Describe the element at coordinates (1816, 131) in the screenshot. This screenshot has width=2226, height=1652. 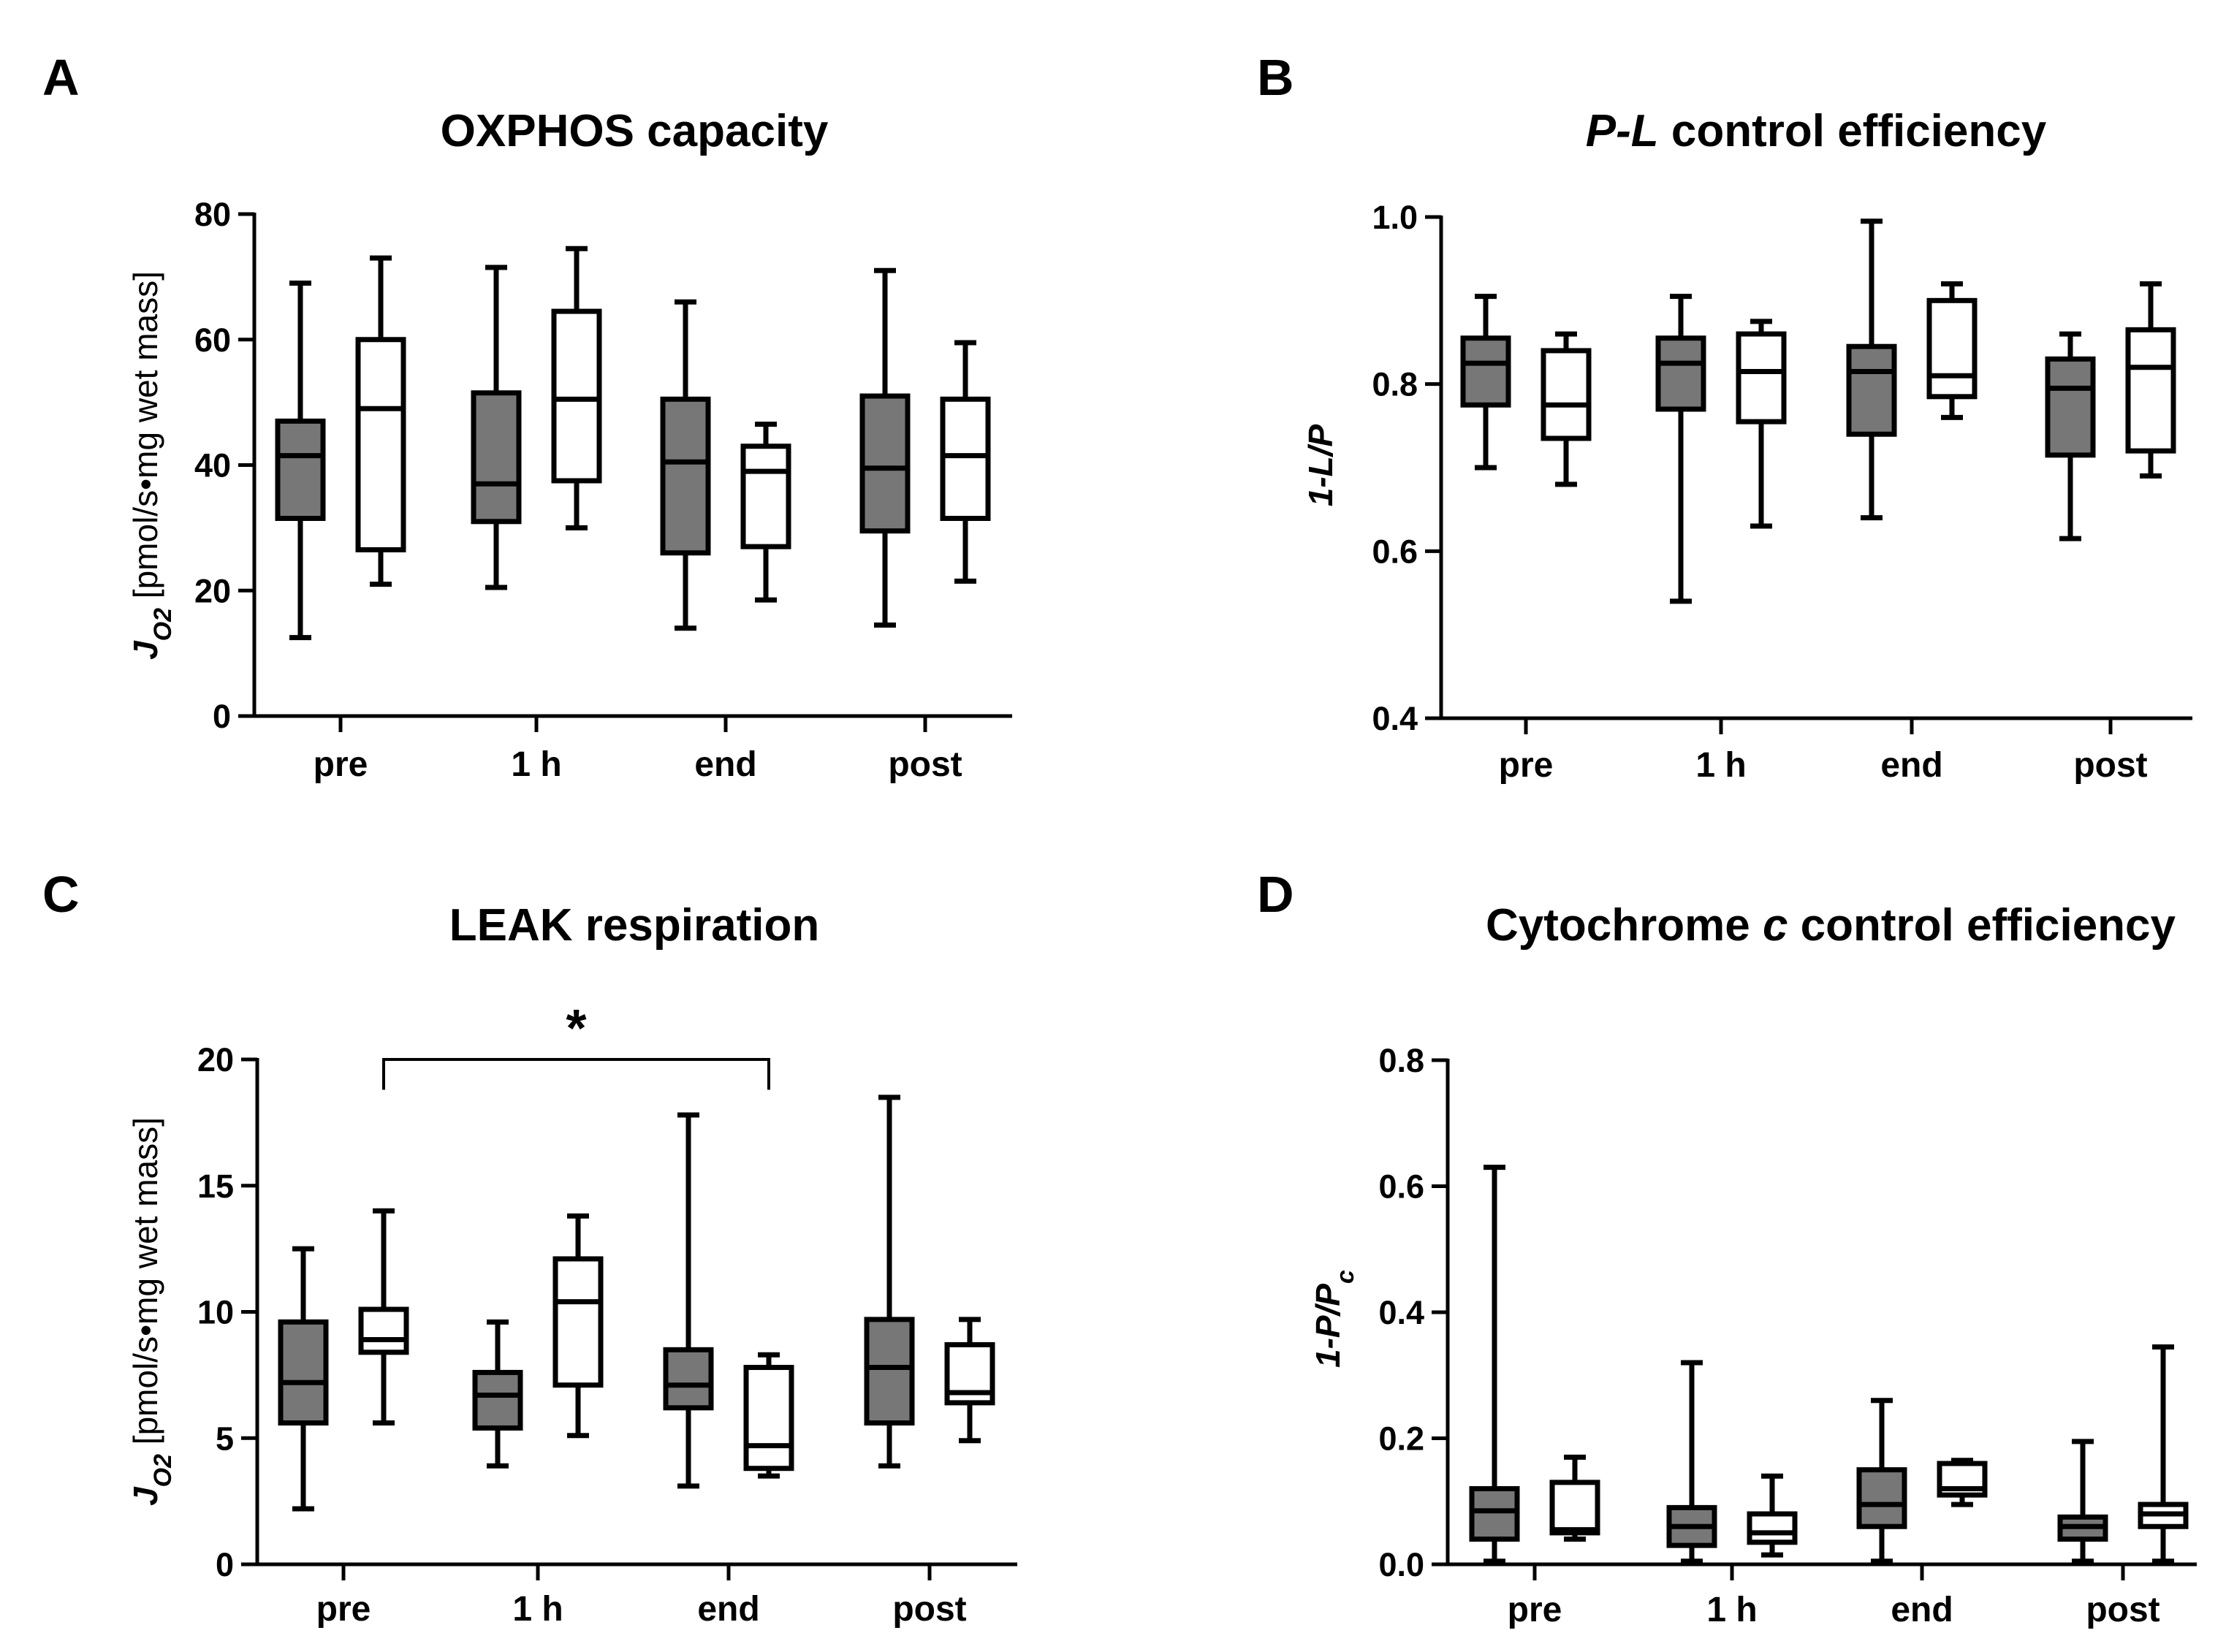
I see `panel-title: P-L control efficiency` at that location.